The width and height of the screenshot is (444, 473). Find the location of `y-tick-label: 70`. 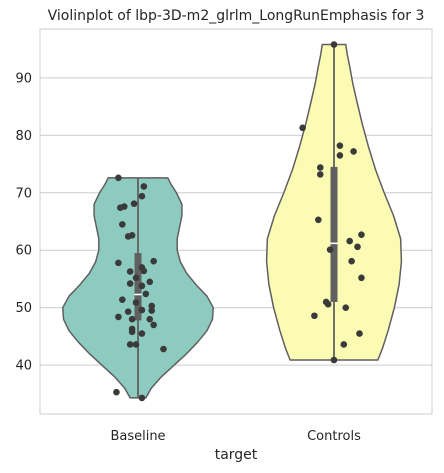

y-tick-label: 70 is located at coordinates (23, 193).